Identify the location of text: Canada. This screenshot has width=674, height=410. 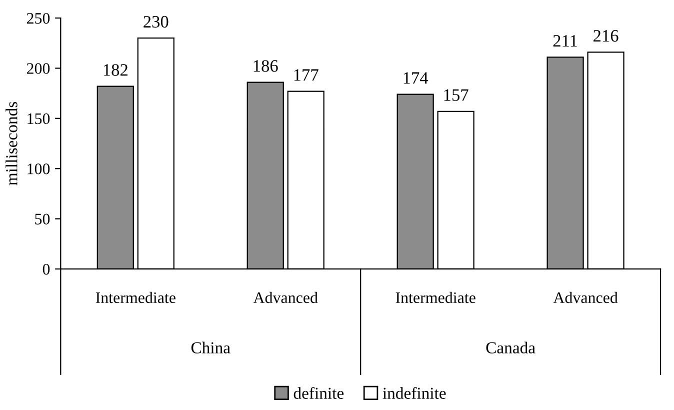
(511, 348).